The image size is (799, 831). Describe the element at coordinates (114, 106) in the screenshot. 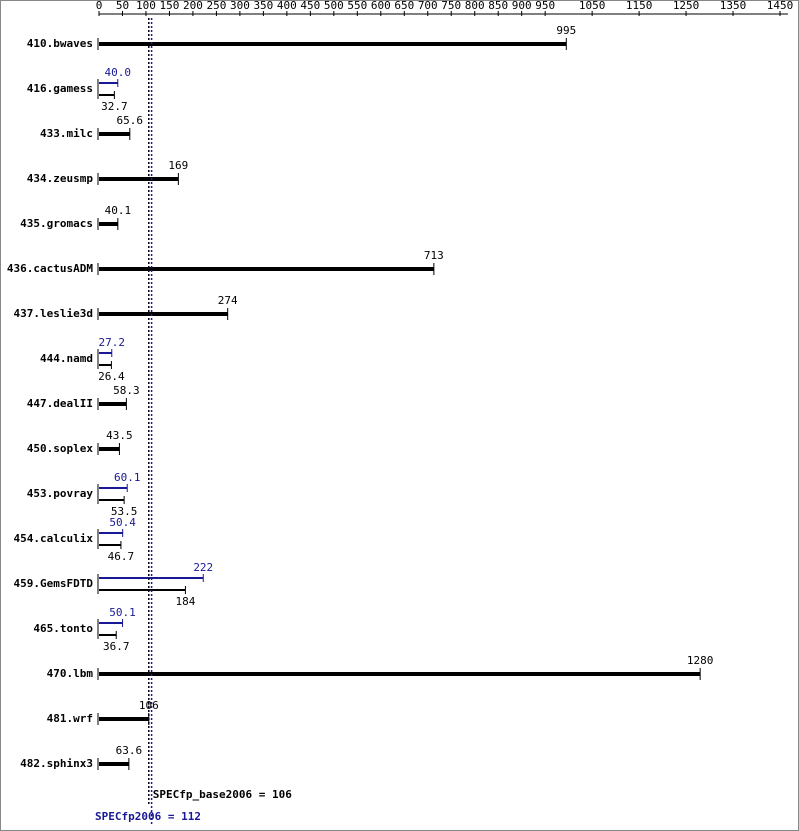

I see `base-value-label: 32.7` at that location.